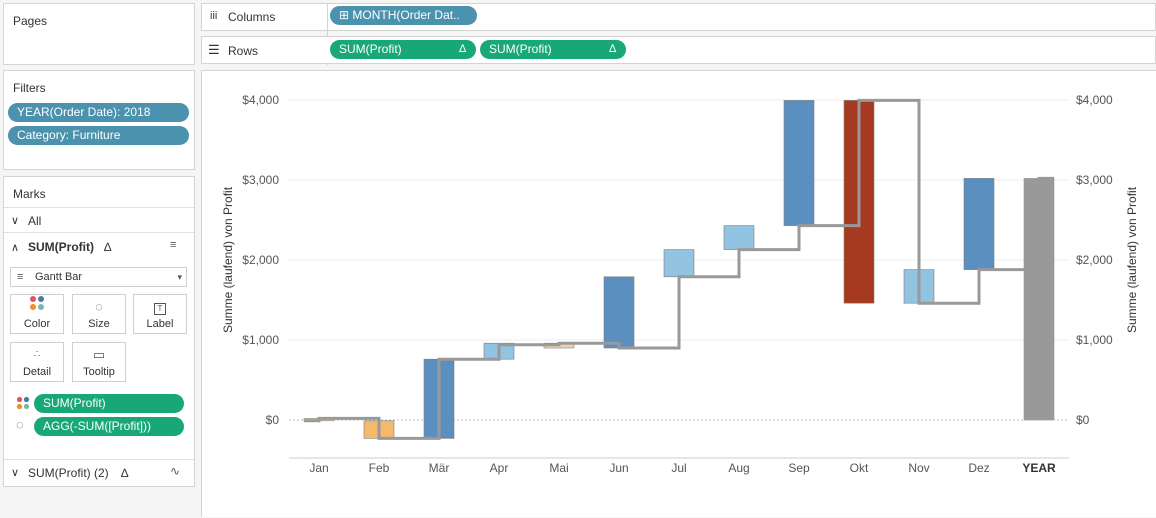  I want to click on filter-label: Category: Furniture, so click(69, 135).